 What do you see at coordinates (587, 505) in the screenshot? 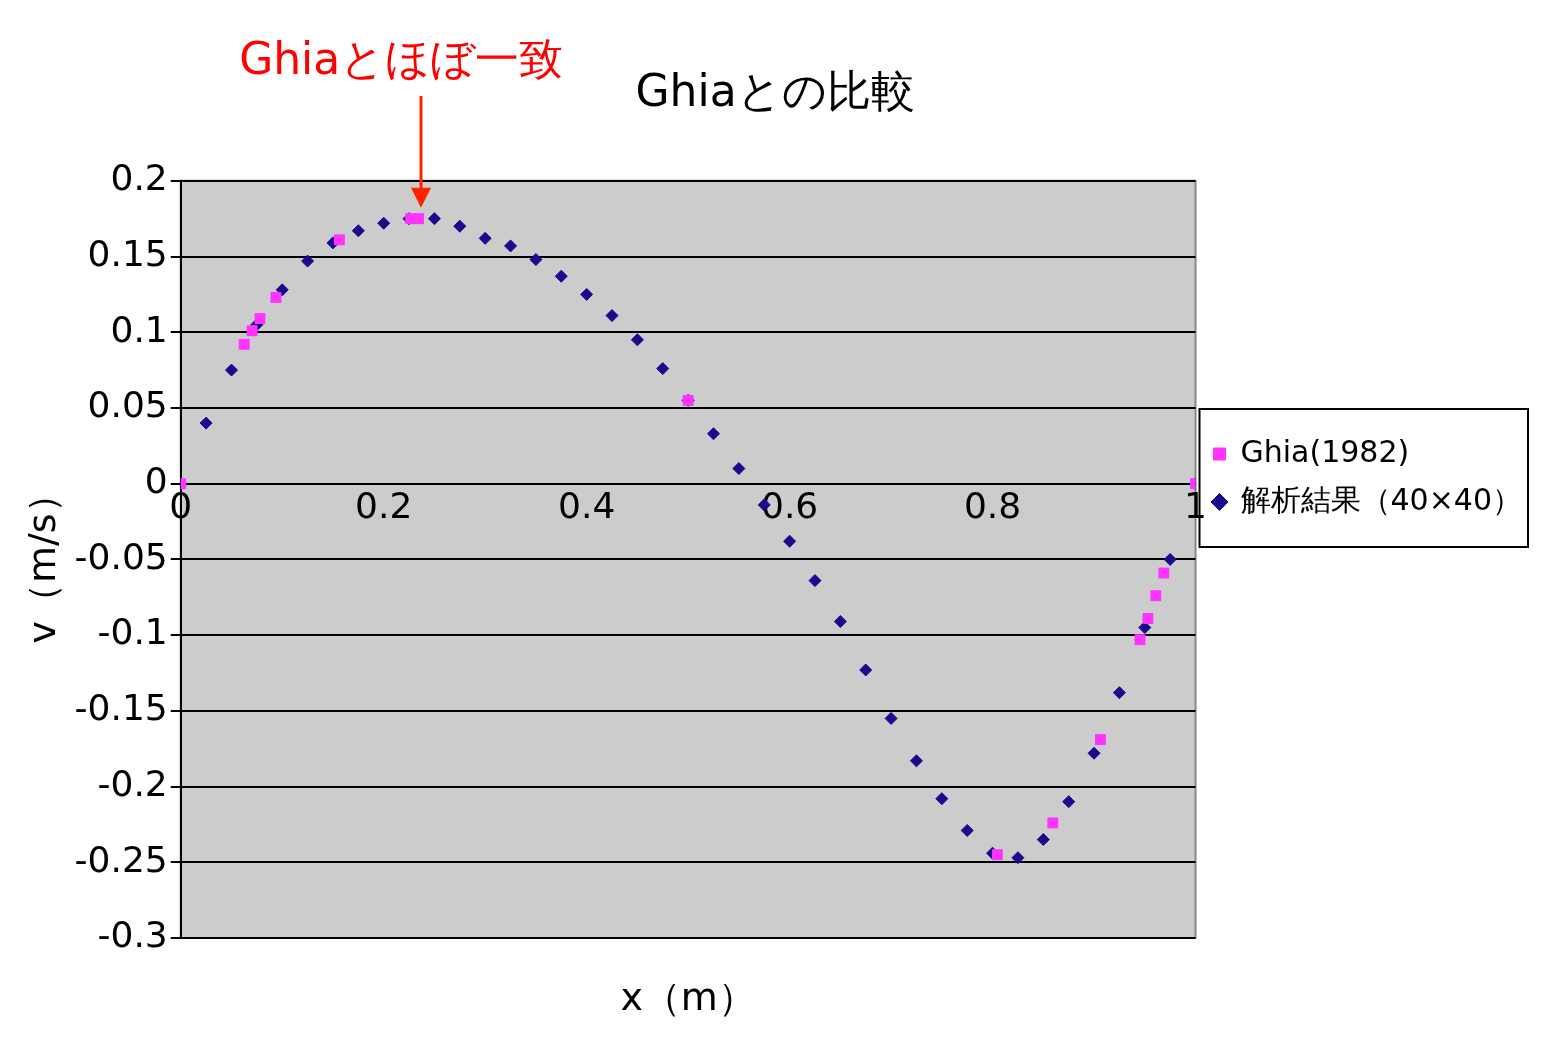
I see `x-tick-label: 0.4` at bounding box center [587, 505].